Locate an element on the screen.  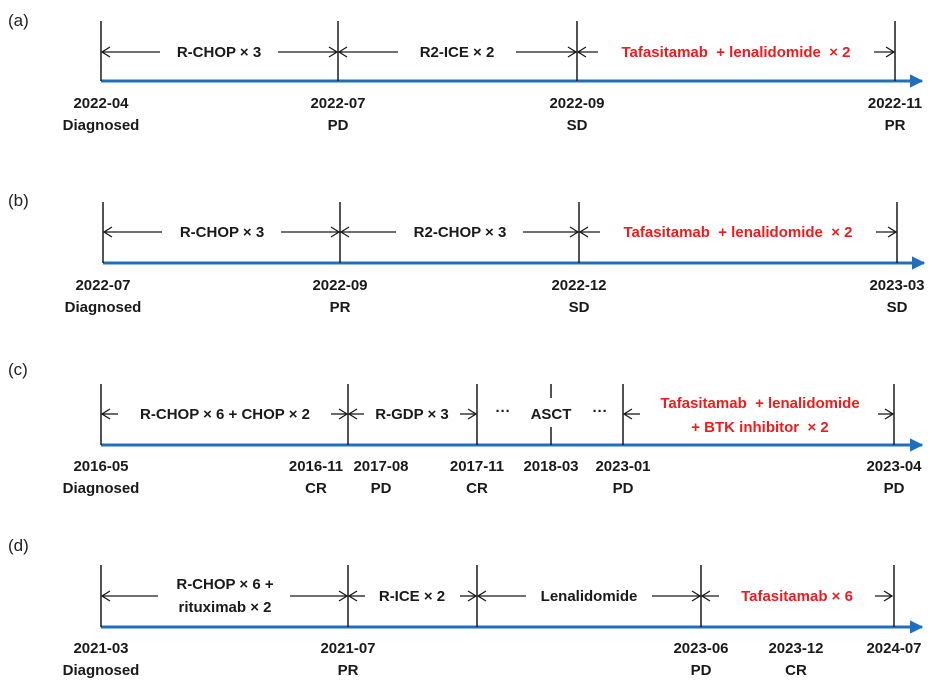
treatment-label: rituximab × 2 is located at coordinates (225, 607).